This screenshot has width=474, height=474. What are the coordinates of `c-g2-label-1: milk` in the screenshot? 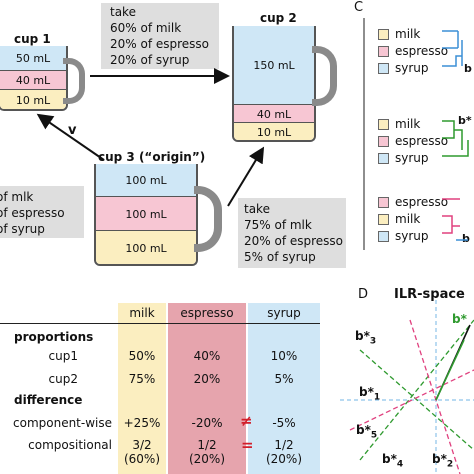 It's located at (408, 124).